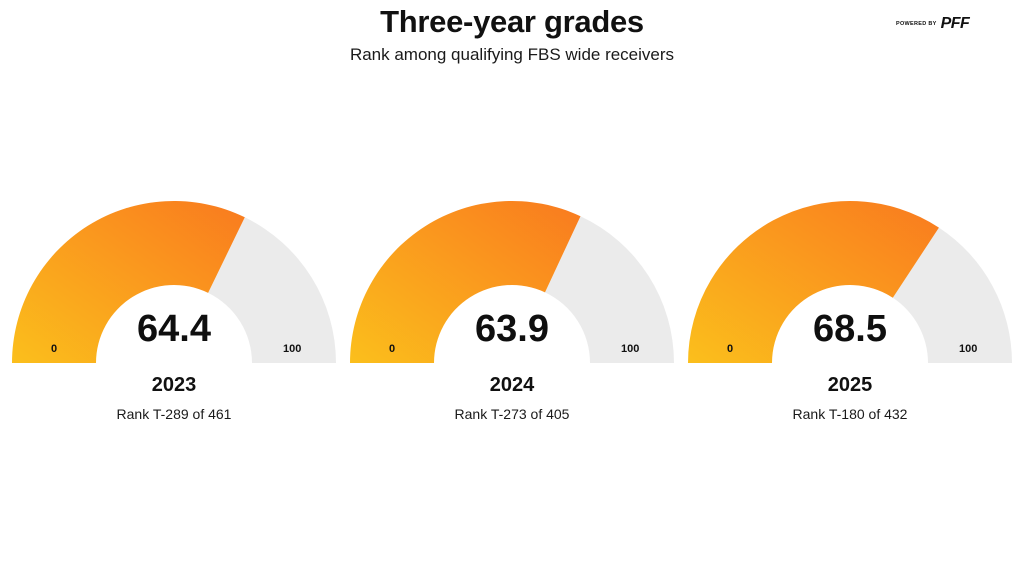  Describe the element at coordinates (174, 385) in the screenshot. I see `gauge-year: 2023` at that location.